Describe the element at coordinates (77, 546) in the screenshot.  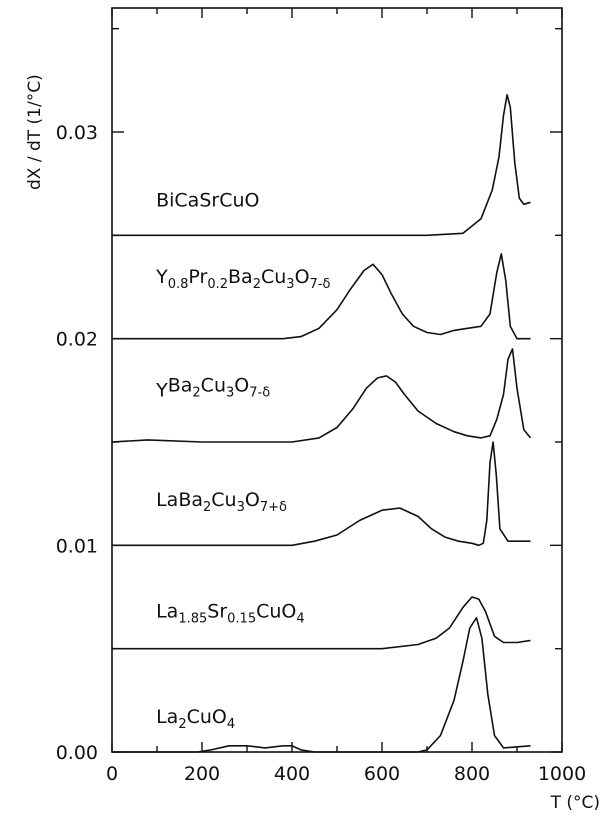
I see `y-tick-label: 0.01` at that location.